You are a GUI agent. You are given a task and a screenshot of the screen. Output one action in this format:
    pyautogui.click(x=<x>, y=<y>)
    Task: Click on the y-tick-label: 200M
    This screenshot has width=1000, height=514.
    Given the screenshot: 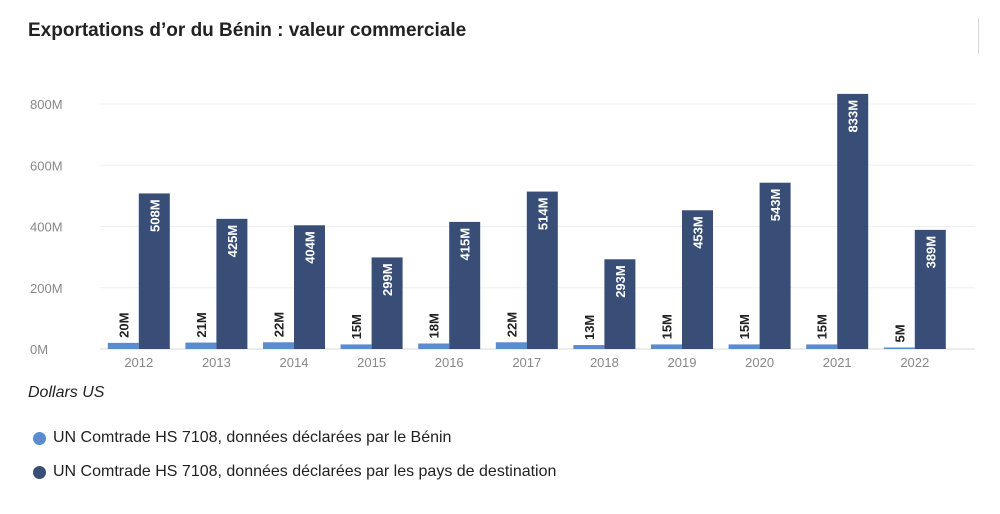 What is the action you would take?
    pyautogui.click(x=46, y=288)
    